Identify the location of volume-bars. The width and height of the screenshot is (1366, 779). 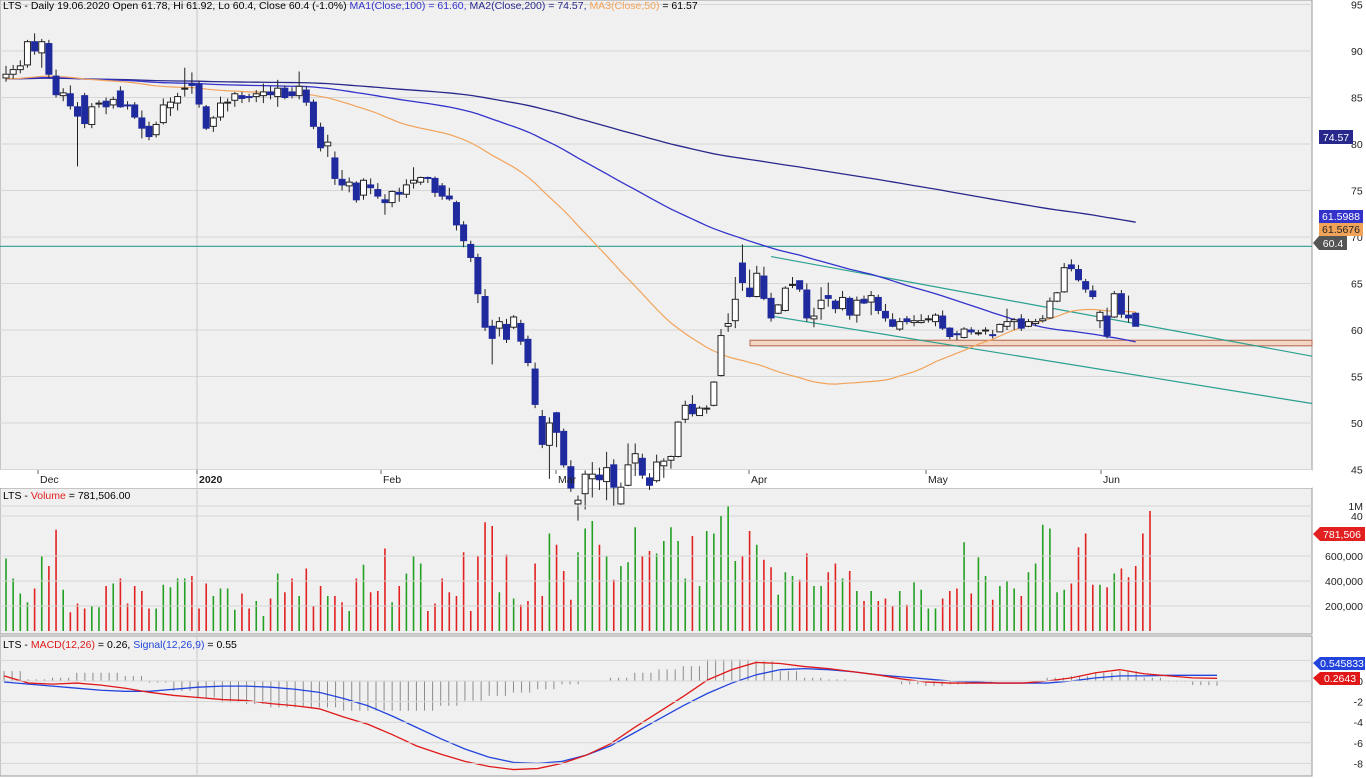
(578, 568).